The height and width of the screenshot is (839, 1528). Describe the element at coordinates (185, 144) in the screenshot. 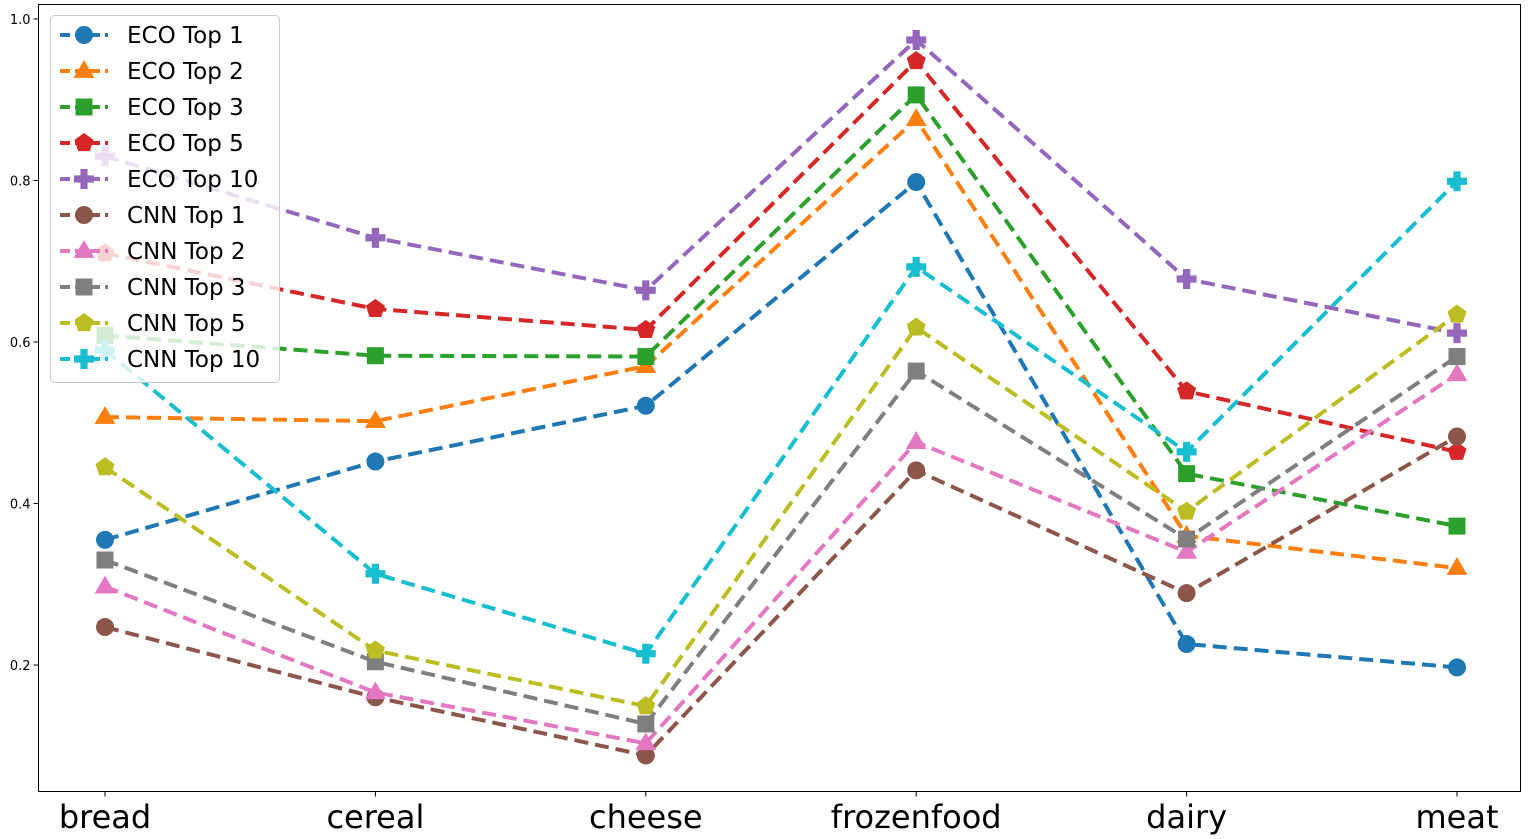

I see `legend-label: ECO Top 5` at that location.